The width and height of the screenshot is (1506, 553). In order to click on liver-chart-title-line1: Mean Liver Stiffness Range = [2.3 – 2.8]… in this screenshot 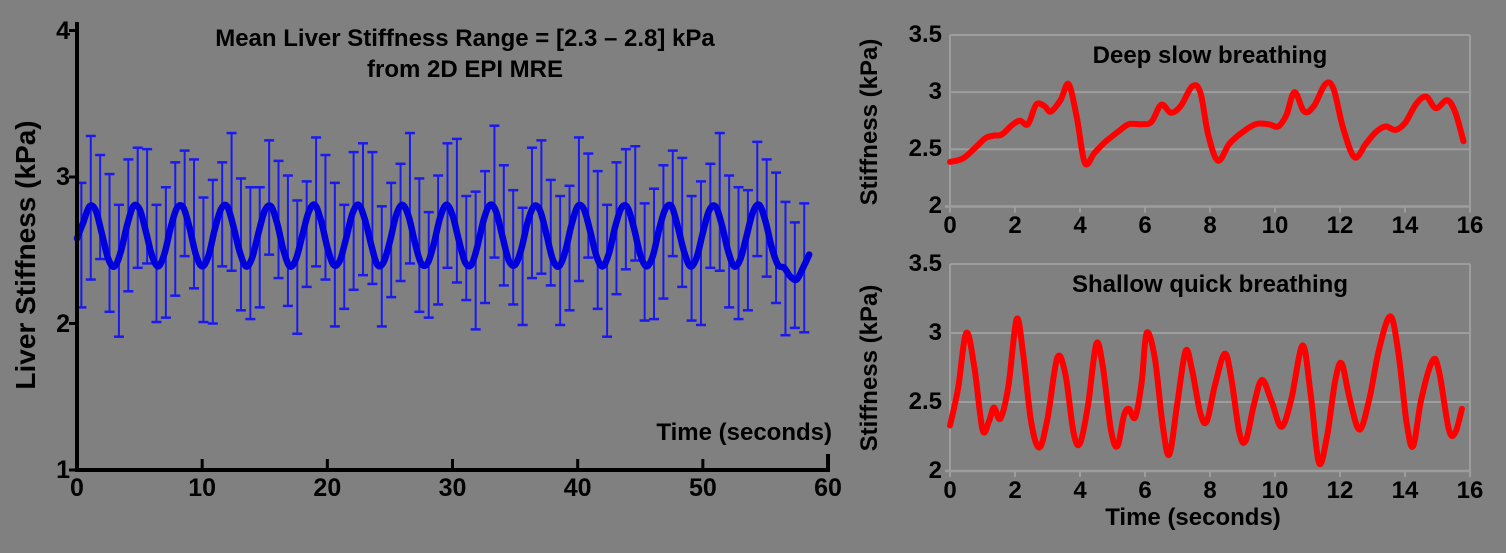, I will do `click(465, 38)`.